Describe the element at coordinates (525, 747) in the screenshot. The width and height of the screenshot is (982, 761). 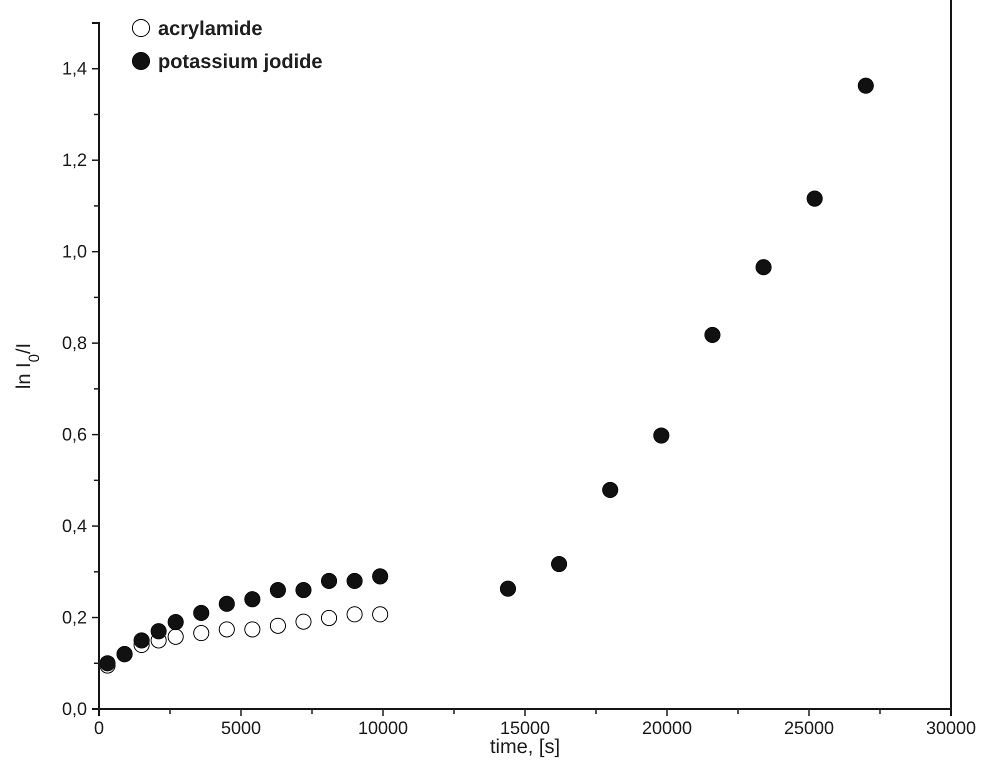
I see `x-axis-title: time, [s]` at that location.